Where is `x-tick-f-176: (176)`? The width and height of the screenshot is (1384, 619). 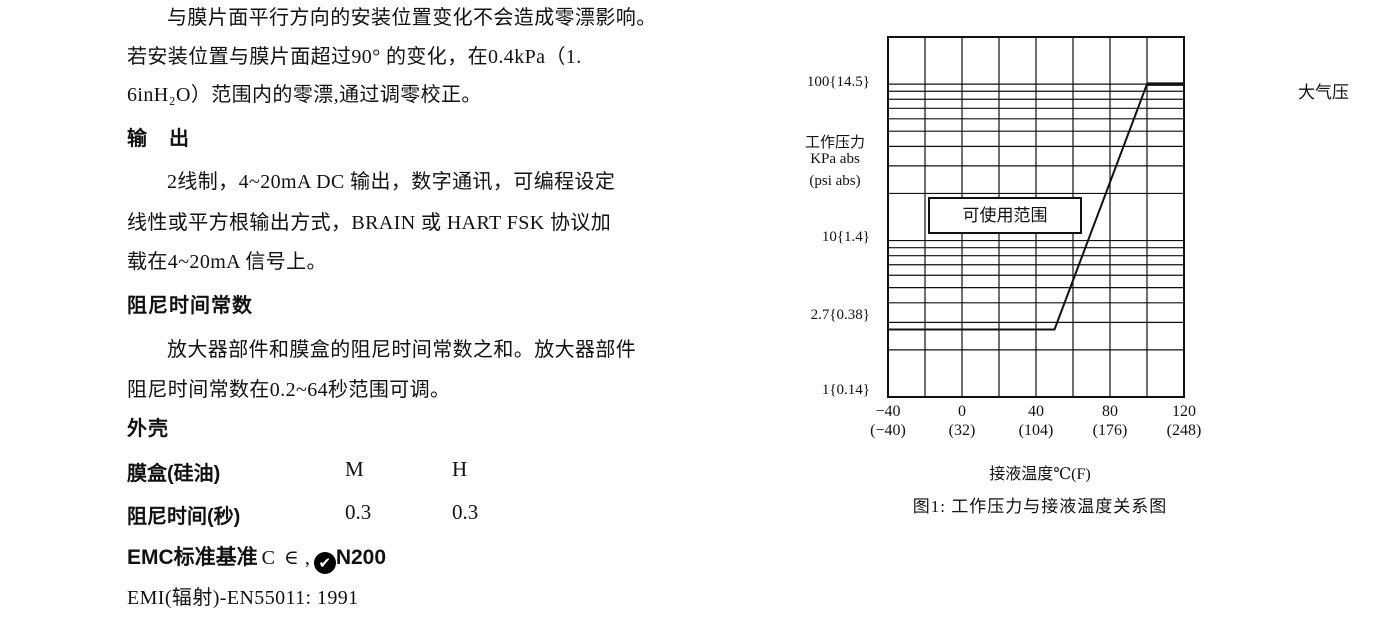
x-tick-f-176: (176) is located at coordinates (1110, 430).